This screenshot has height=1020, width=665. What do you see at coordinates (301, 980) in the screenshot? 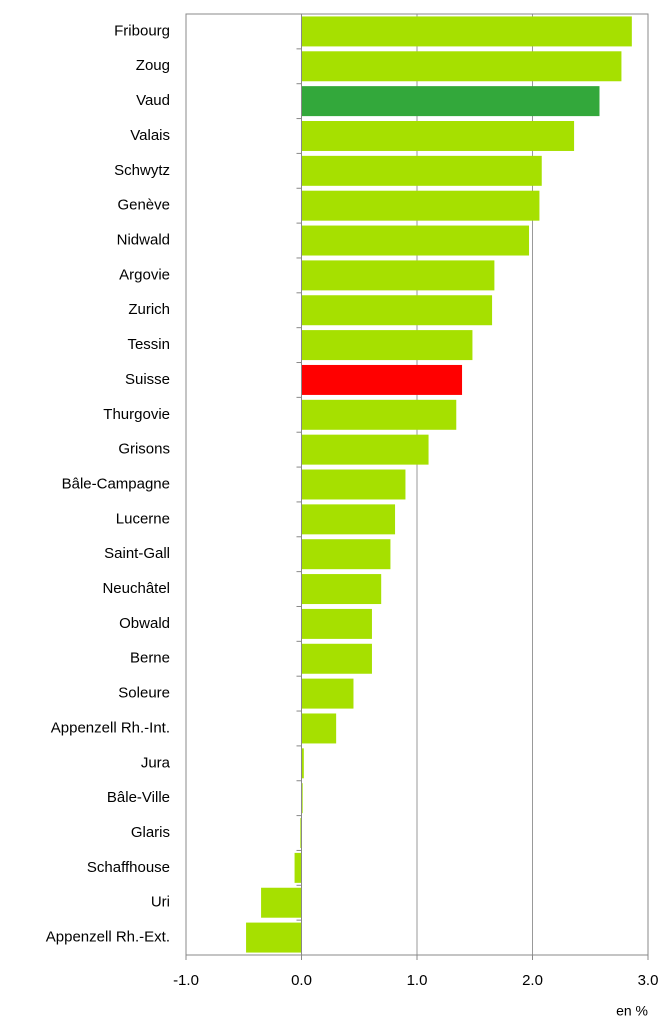
I see `x-tick-label: 0.0` at bounding box center [301, 980].